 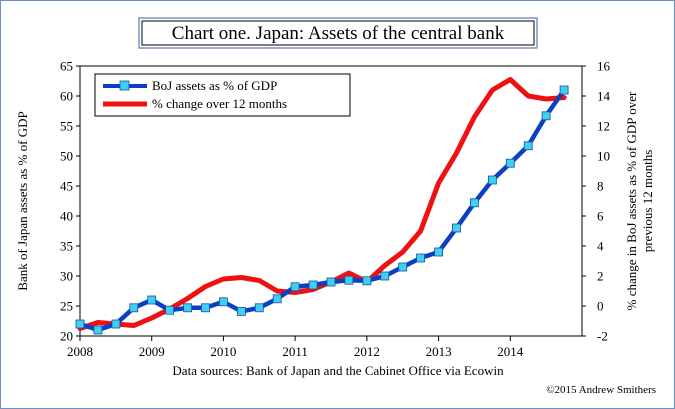 What do you see at coordinates (604, 66) in the screenshot?
I see `right-tick-label: 16` at bounding box center [604, 66].